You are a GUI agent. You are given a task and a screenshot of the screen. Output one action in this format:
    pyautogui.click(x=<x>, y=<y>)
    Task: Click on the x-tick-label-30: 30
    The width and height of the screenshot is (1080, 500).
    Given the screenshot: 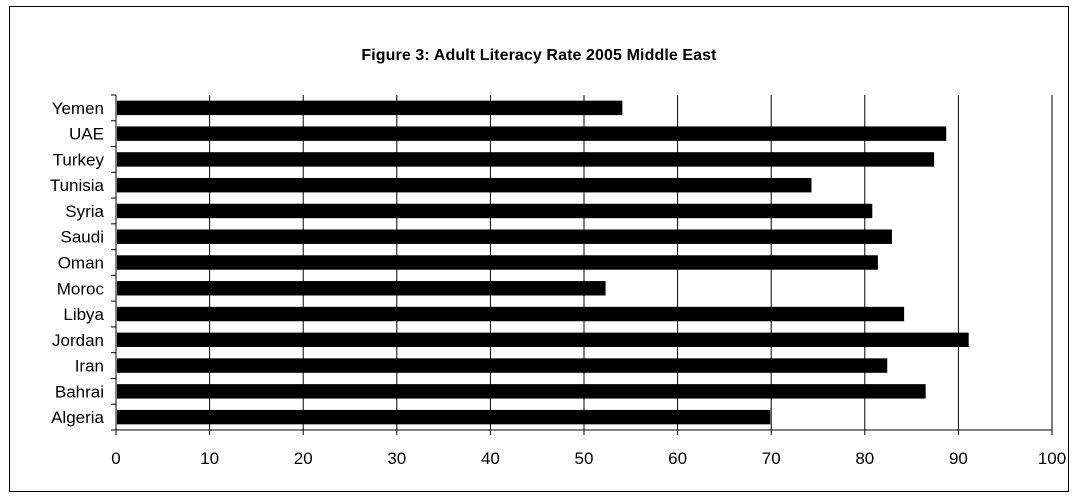 What is the action you would take?
    pyautogui.click(x=396, y=458)
    